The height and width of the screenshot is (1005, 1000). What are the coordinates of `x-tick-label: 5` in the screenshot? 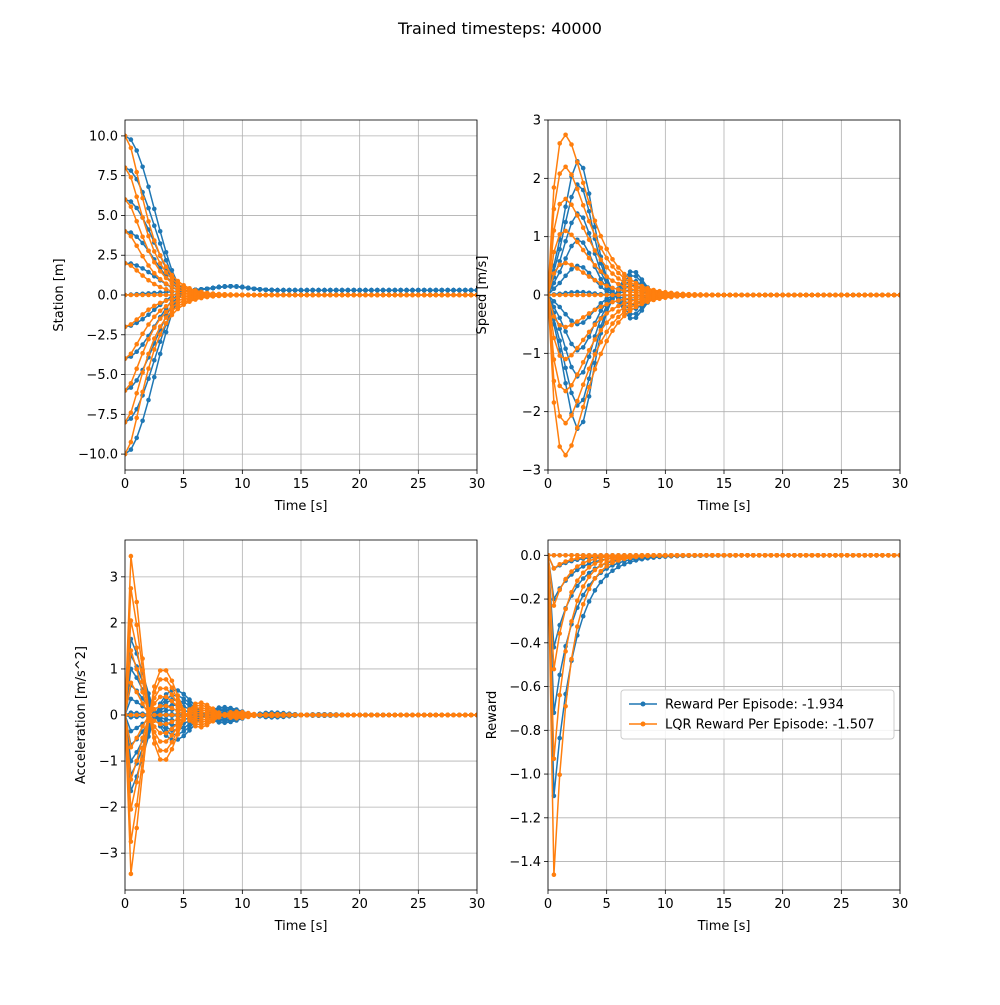 It's located at (184, 904).